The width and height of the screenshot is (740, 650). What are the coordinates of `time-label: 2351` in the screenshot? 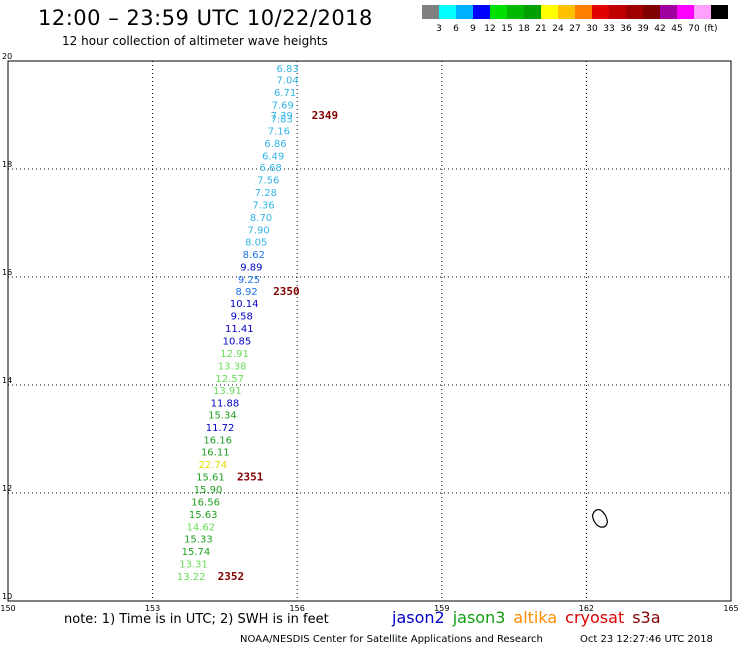 It's located at (250, 477).